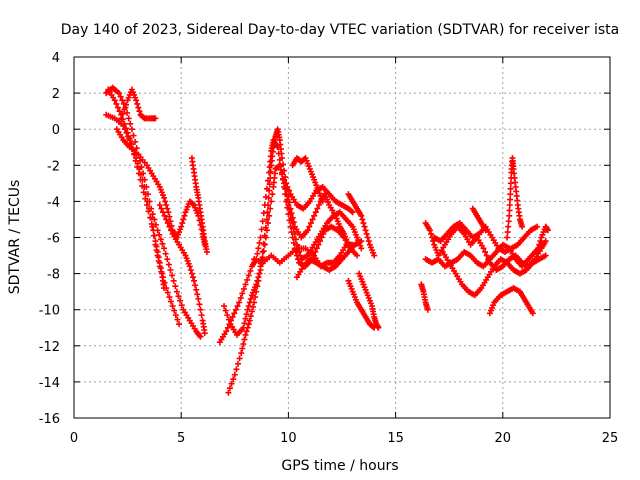  What do you see at coordinates (395, 438) in the screenshot?
I see `x-tick-label: 15` at bounding box center [395, 438].